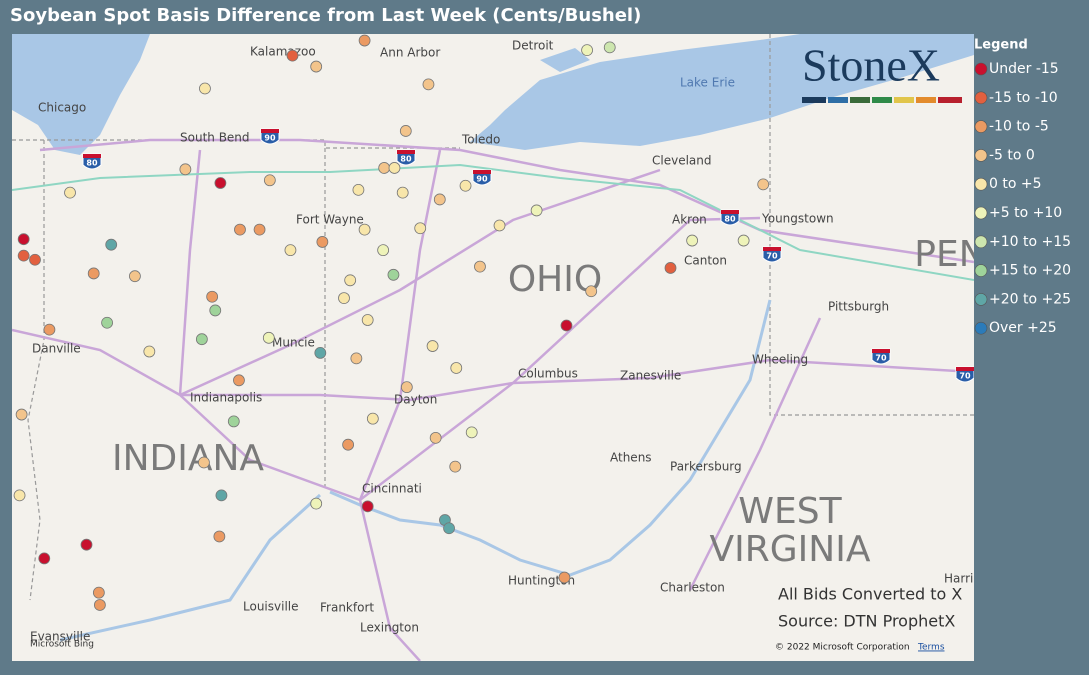  Describe the element at coordinates (631, 458) in the screenshot. I see `city-label: Athens` at that location.